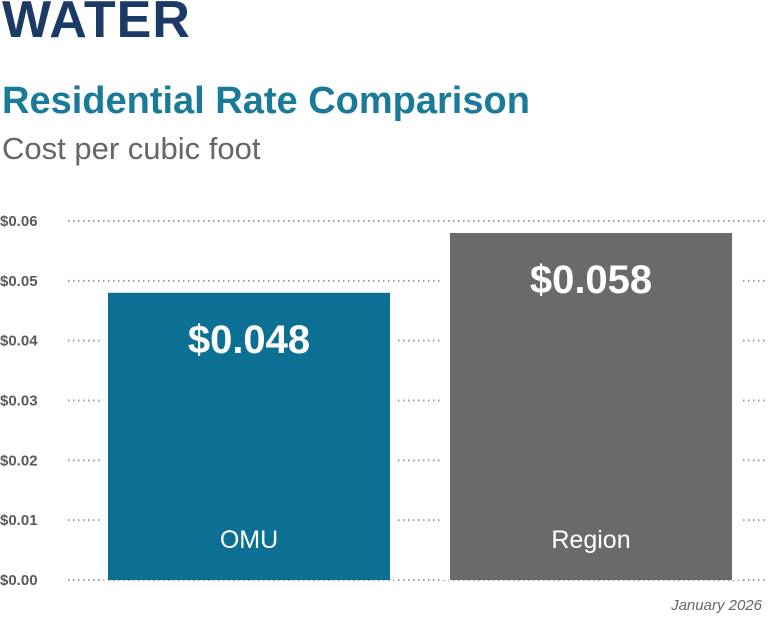 The width and height of the screenshot is (768, 618). I want to click on y-tick-label: $0.00, so click(19, 580).